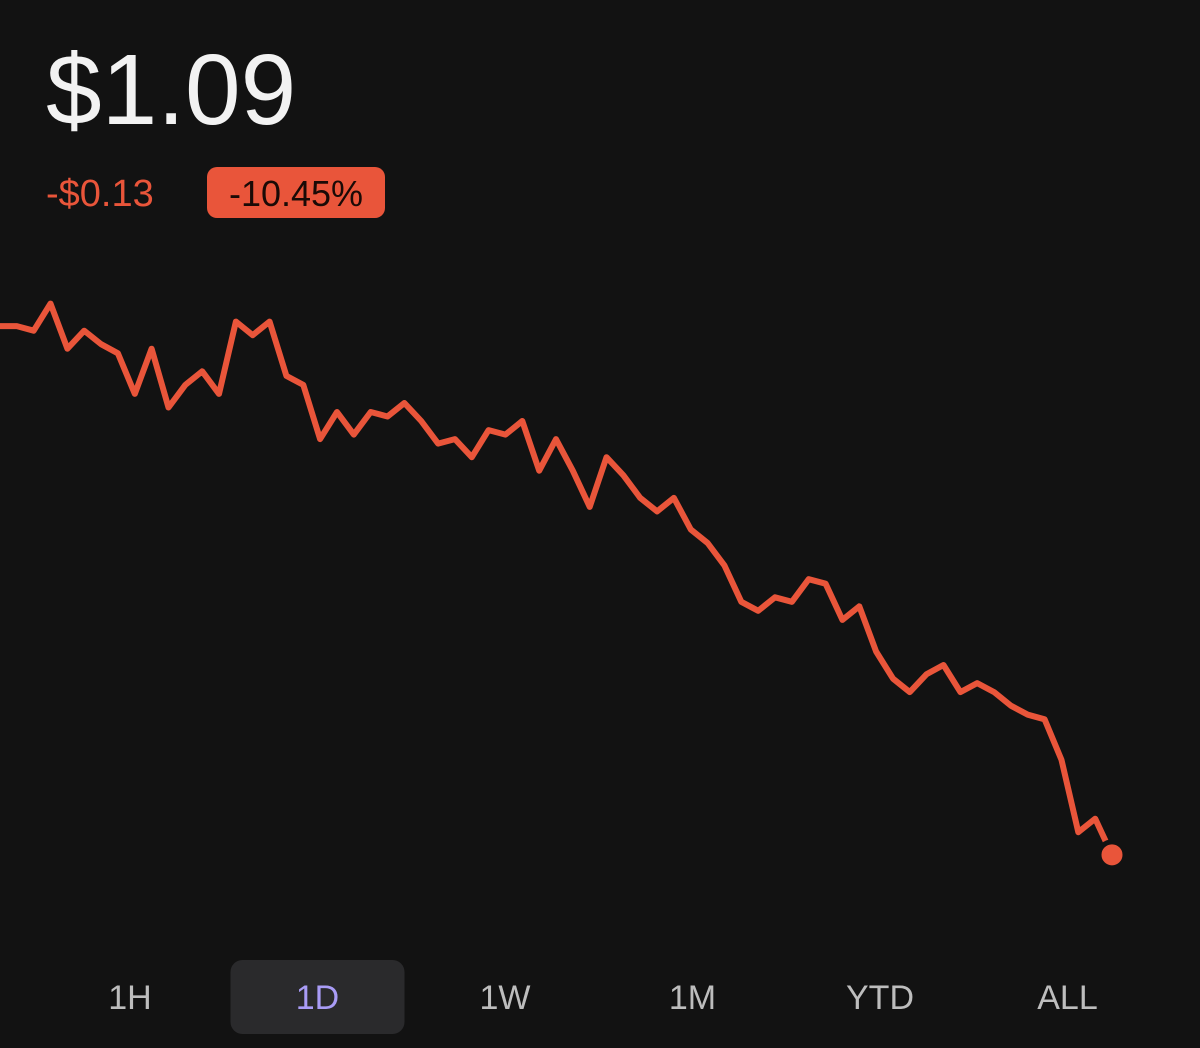  Describe the element at coordinates (129, 998) in the screenshot. I see `range-tab: 1H` at that location.